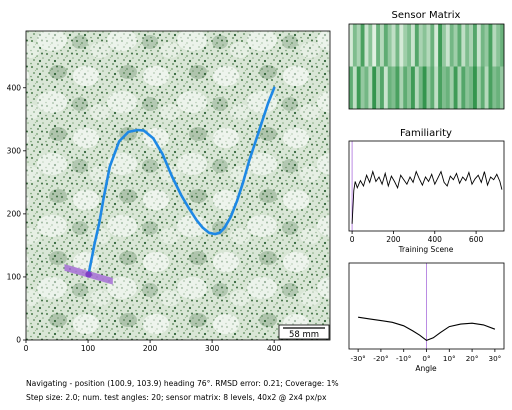 This screenshot has height=410, width=512. Describe the element at coordinates (403, 358) in the screenshot. I see `x-tick-label: -10°` at that location.